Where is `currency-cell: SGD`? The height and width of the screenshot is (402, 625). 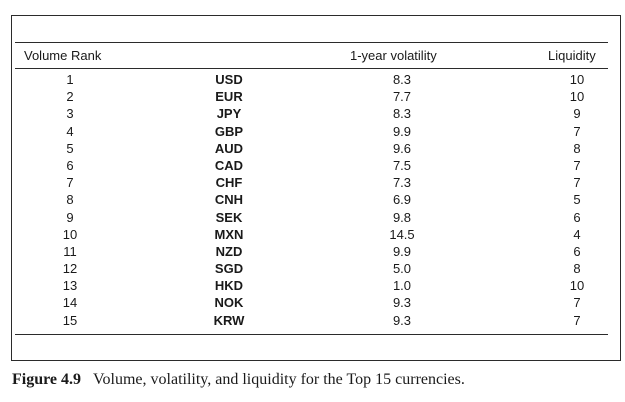
currency-cell: SGD is located at coordinates (229, 269).